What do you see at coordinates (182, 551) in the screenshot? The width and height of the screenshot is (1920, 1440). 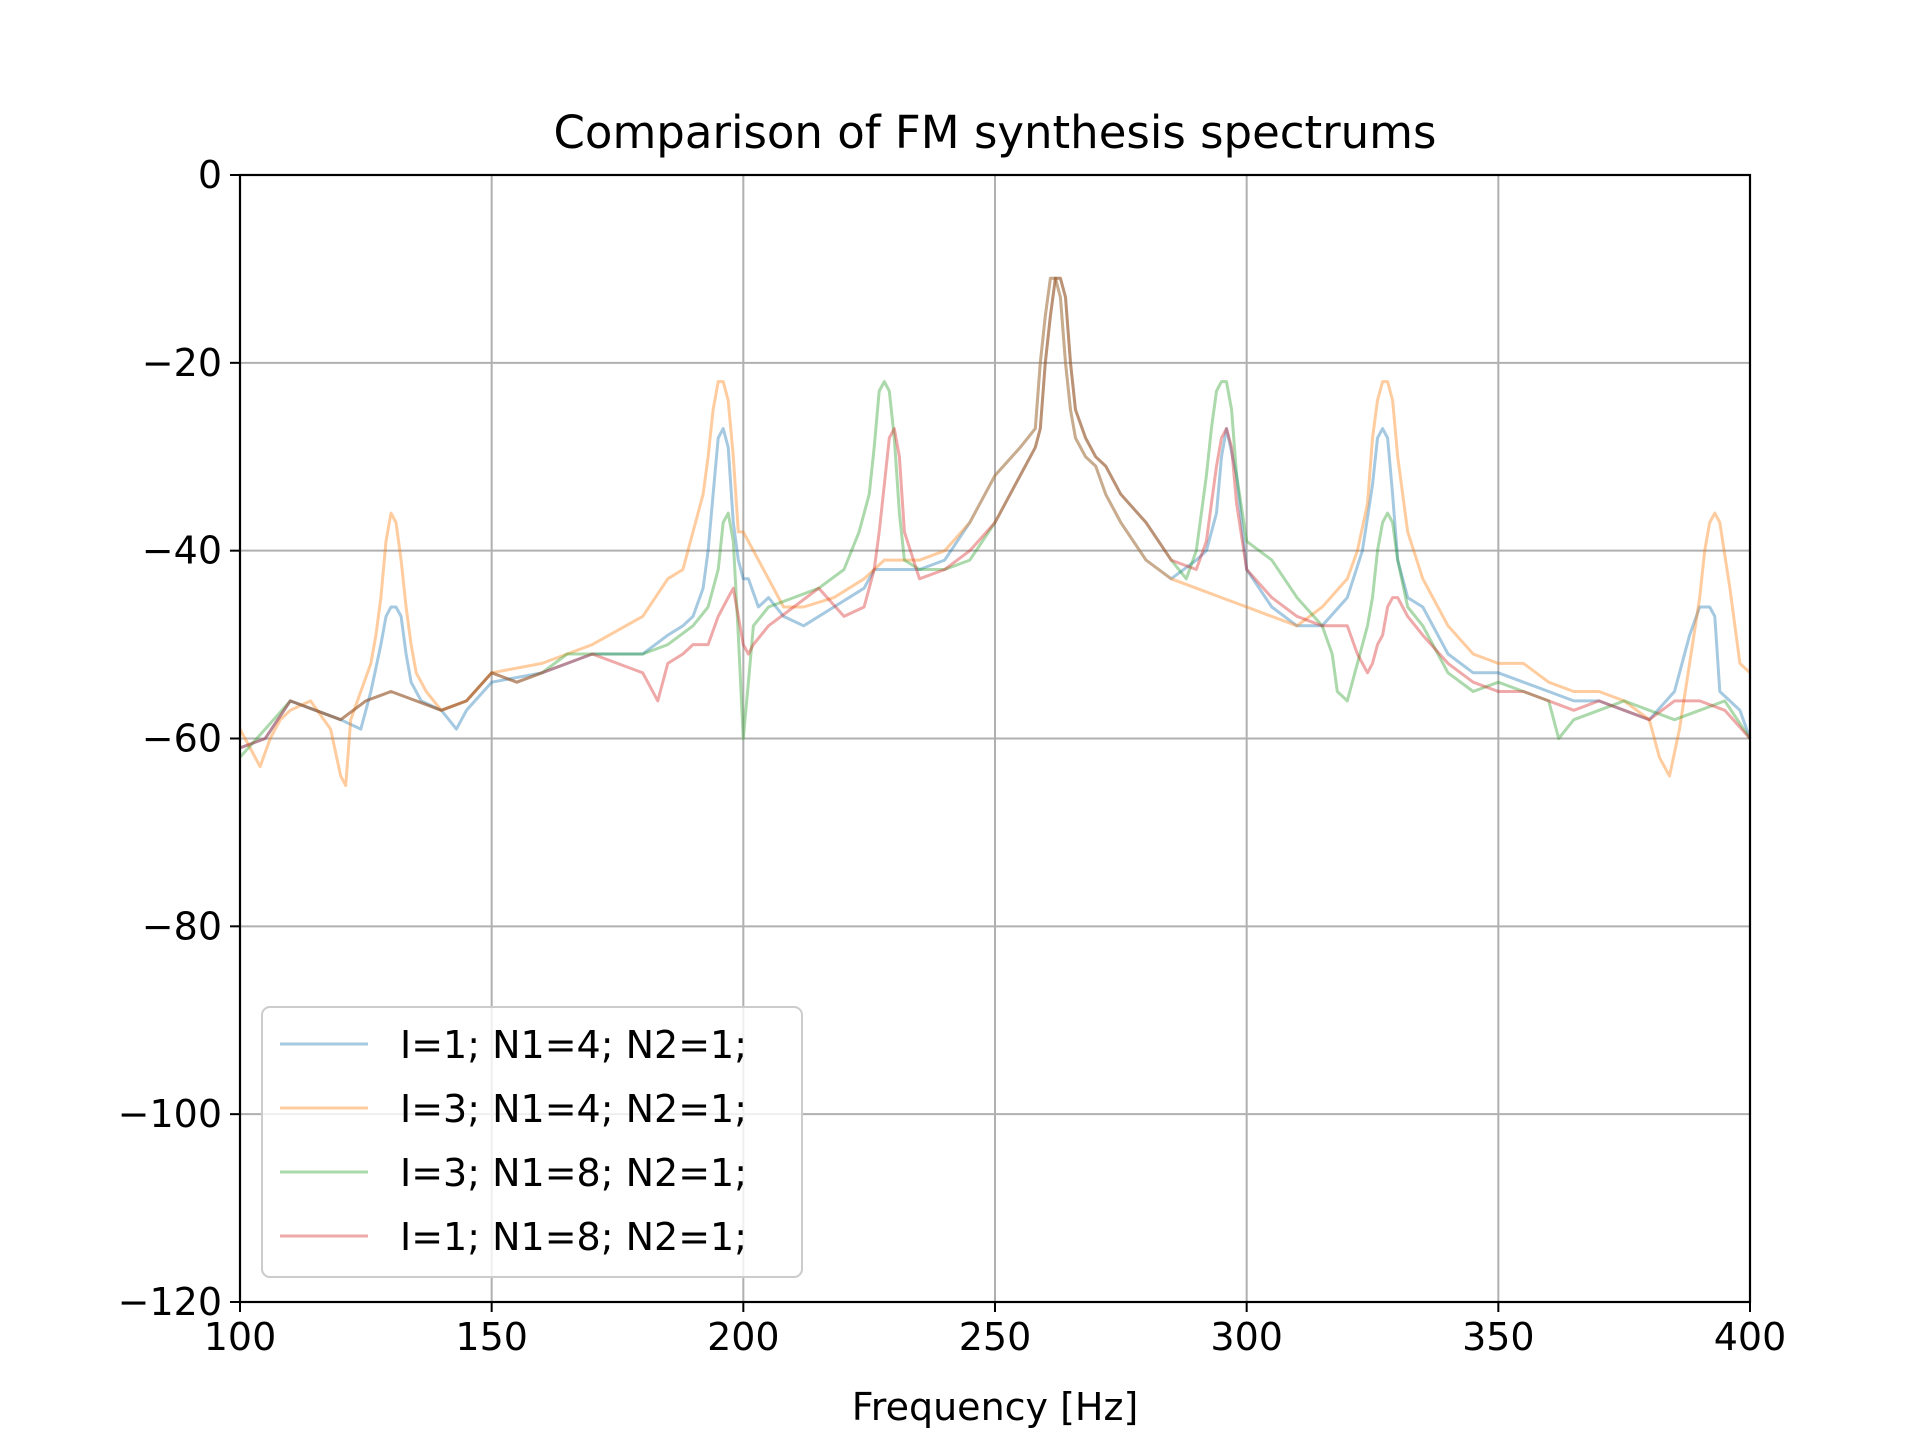 I see `y-tick-label-2: −40` at bounding box center [182, 551].